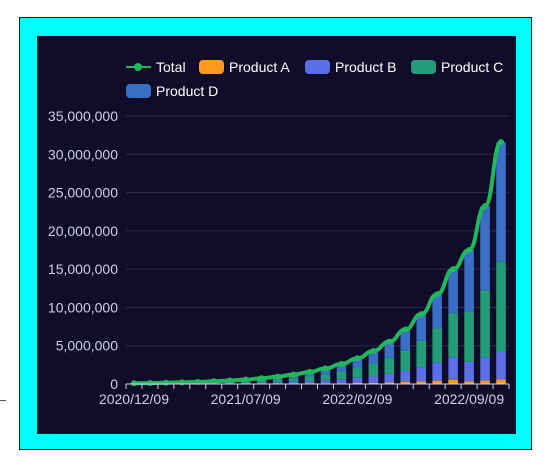 The image size is (558, 468). Describe the element at coordinates (366, 67) in the screenshot. I see `legend-label: Product B` at that location.